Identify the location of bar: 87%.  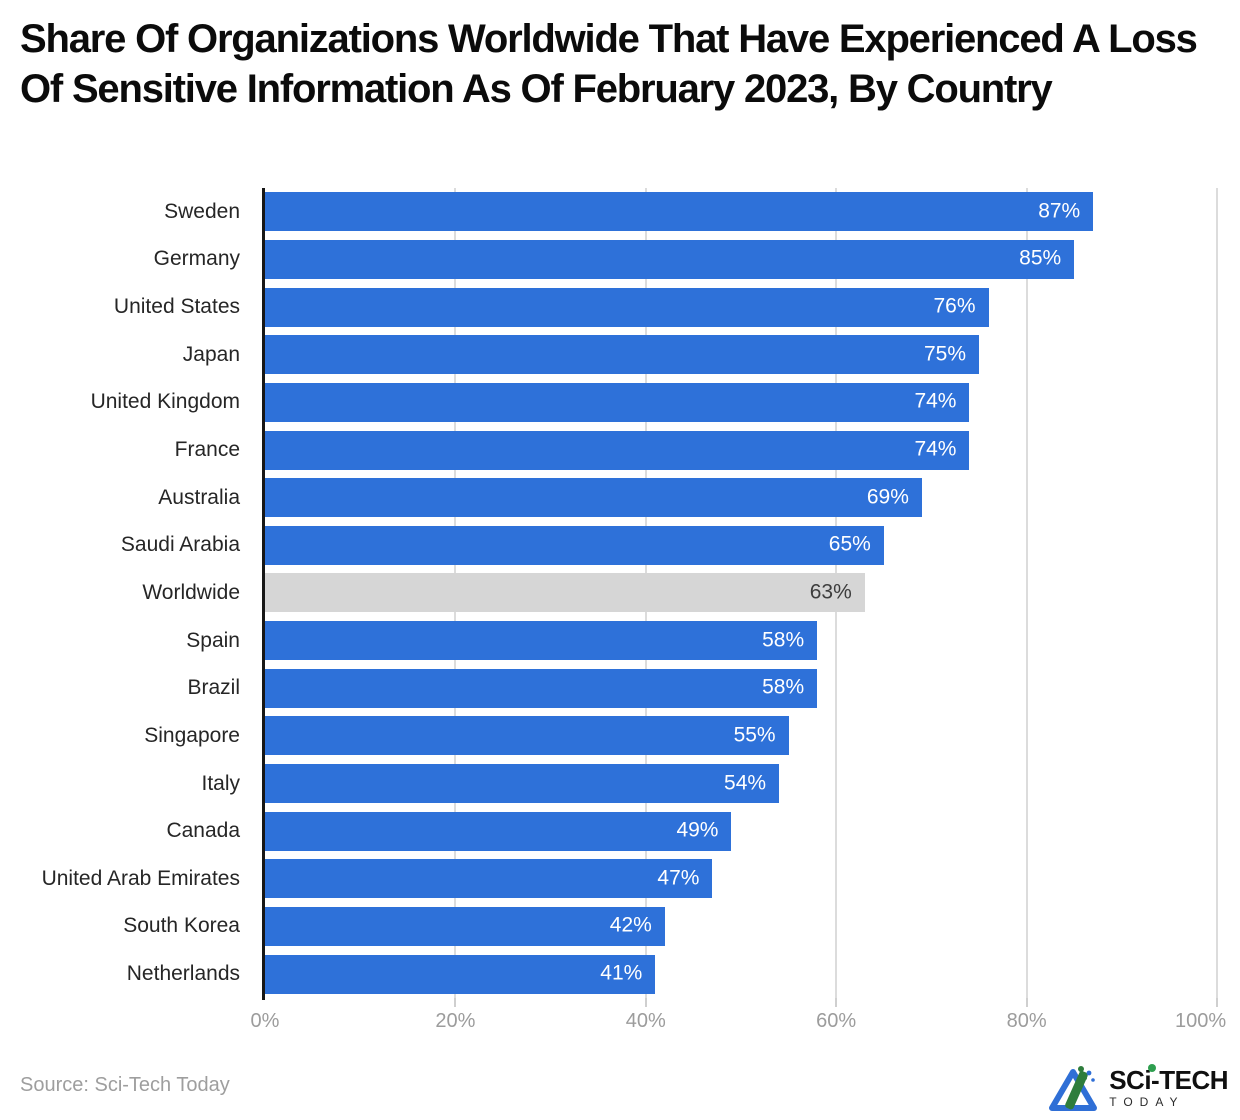
(679, 212).